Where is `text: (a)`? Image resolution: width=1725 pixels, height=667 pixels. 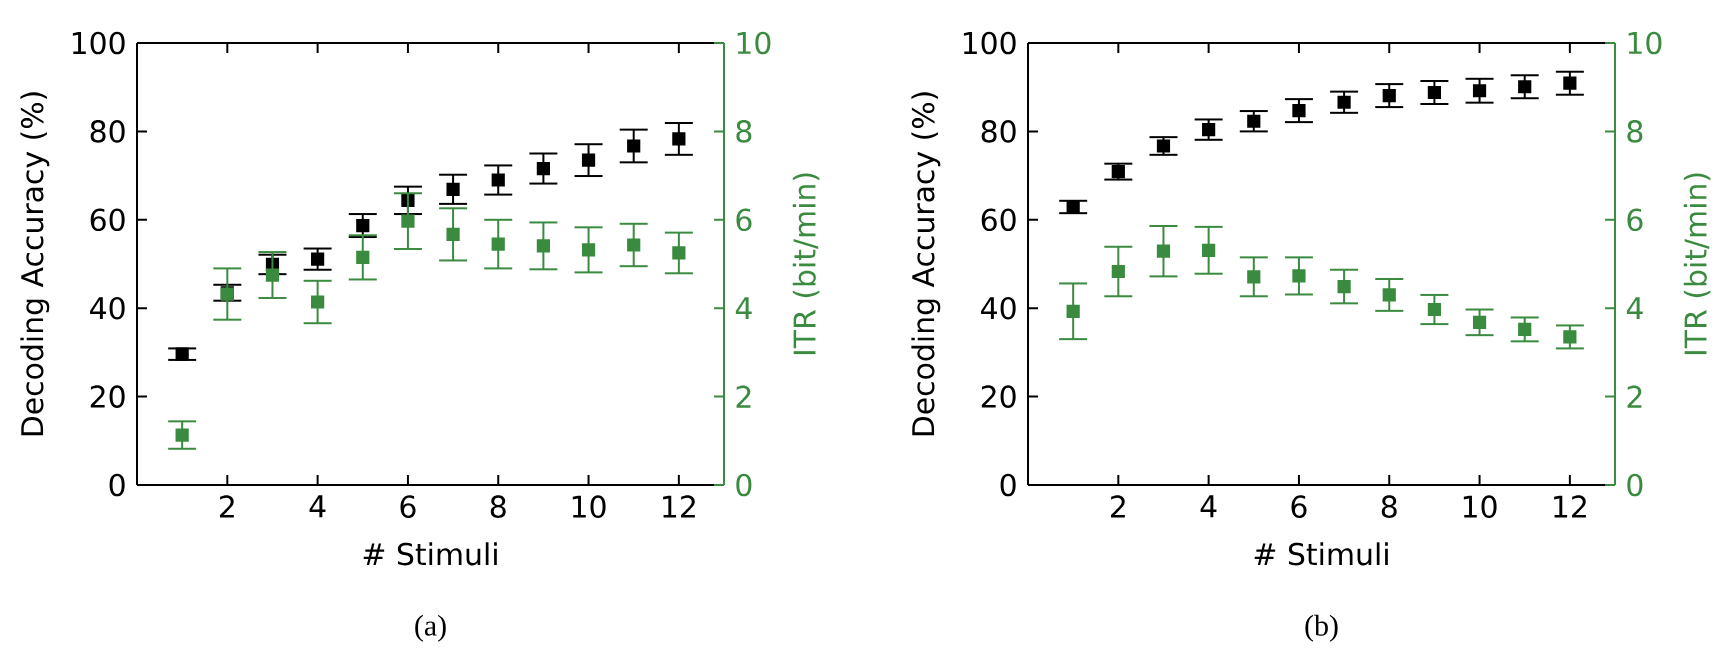
text: (a) is located at coordinates (430, 628).